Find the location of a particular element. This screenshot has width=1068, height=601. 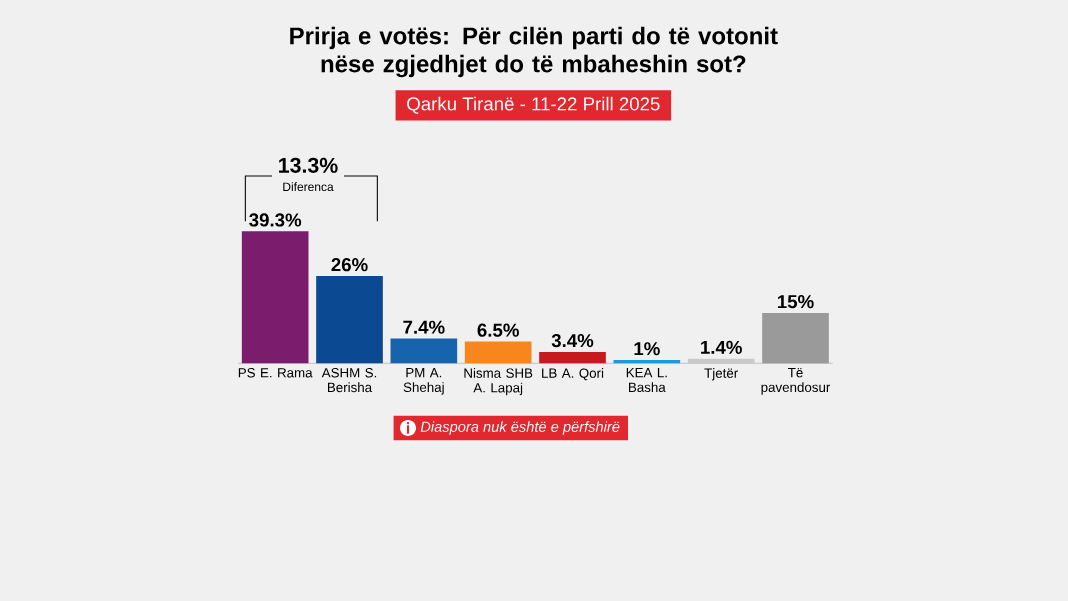

x-tick-label: PM A. Shehaj is located at coordinates (423, 381).